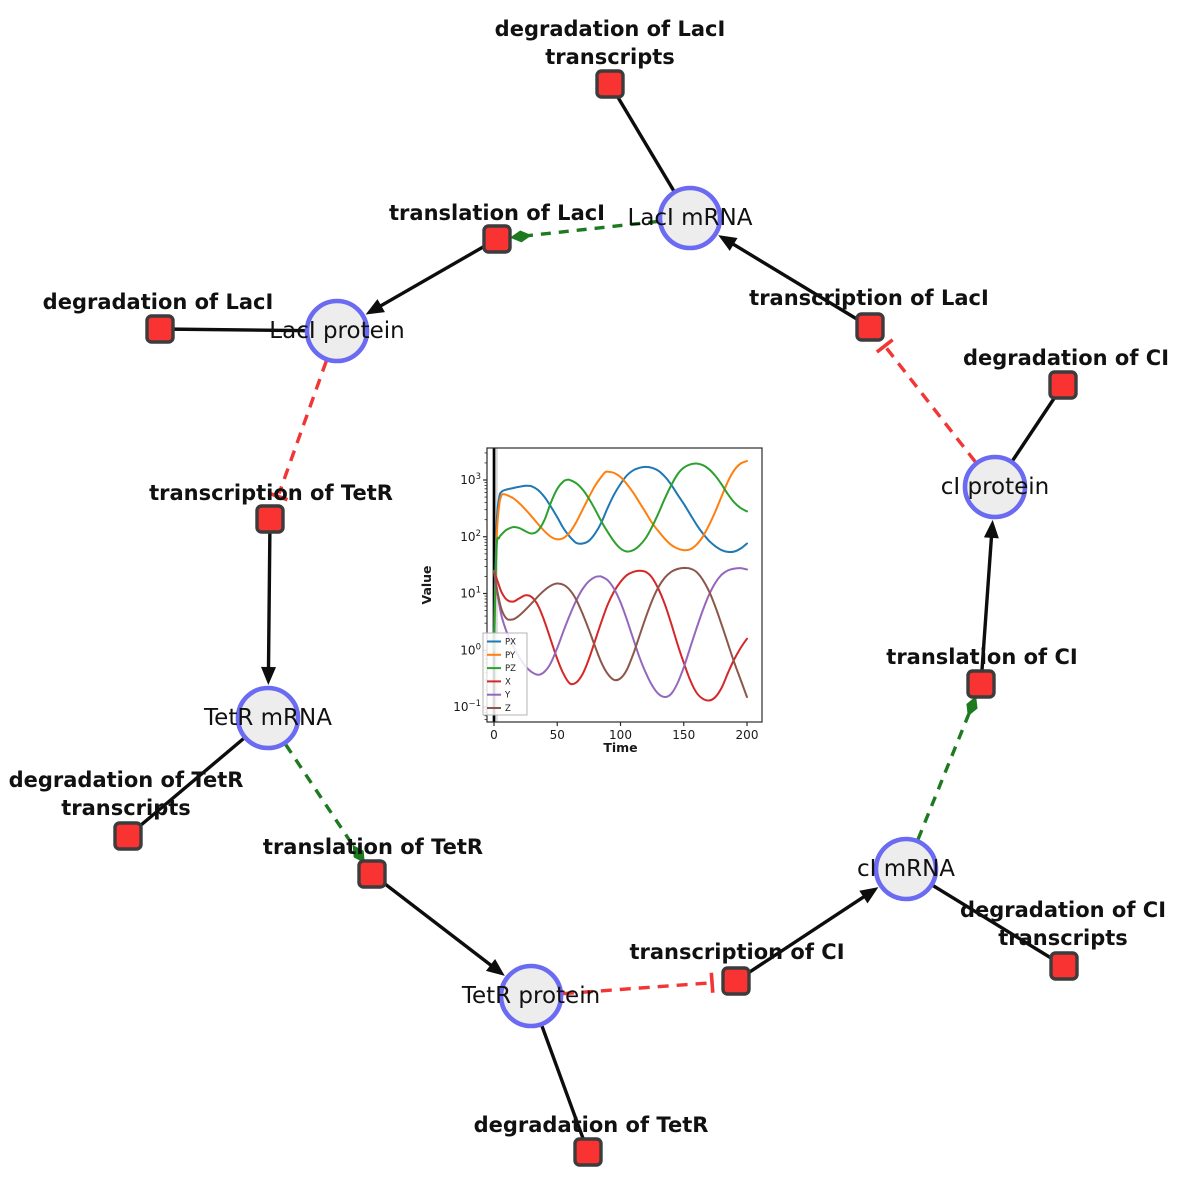 The height and width of the screenshot is (1200, 1189). I want to click on edge-translation-ci-ci-protein-arrowhead-icon, so click(991, 529).